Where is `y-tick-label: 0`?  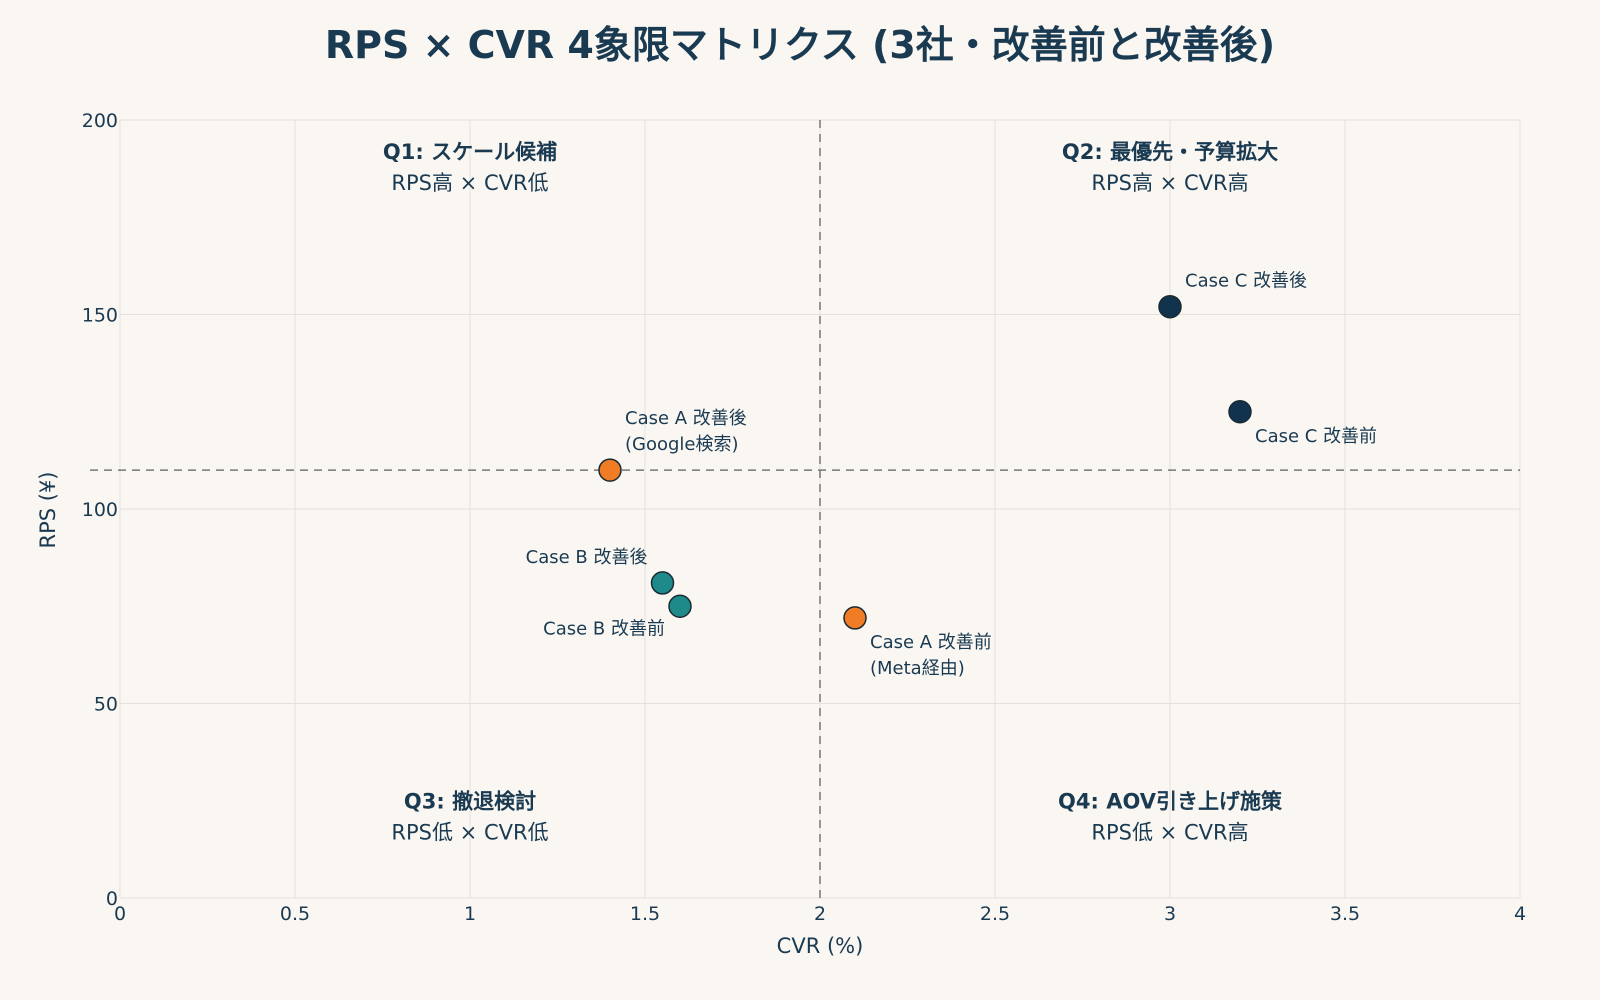
y-tick-label: 0 is located at coordinates (112, 899).